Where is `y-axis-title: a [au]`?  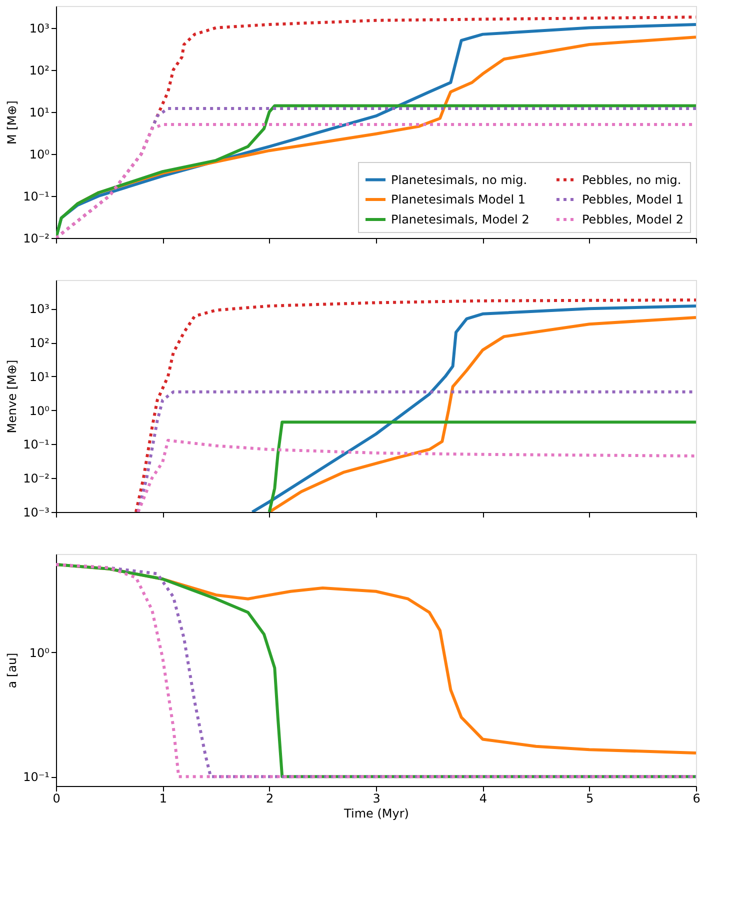
y-axis-title: a [au] is located at coordinates (12, 670).